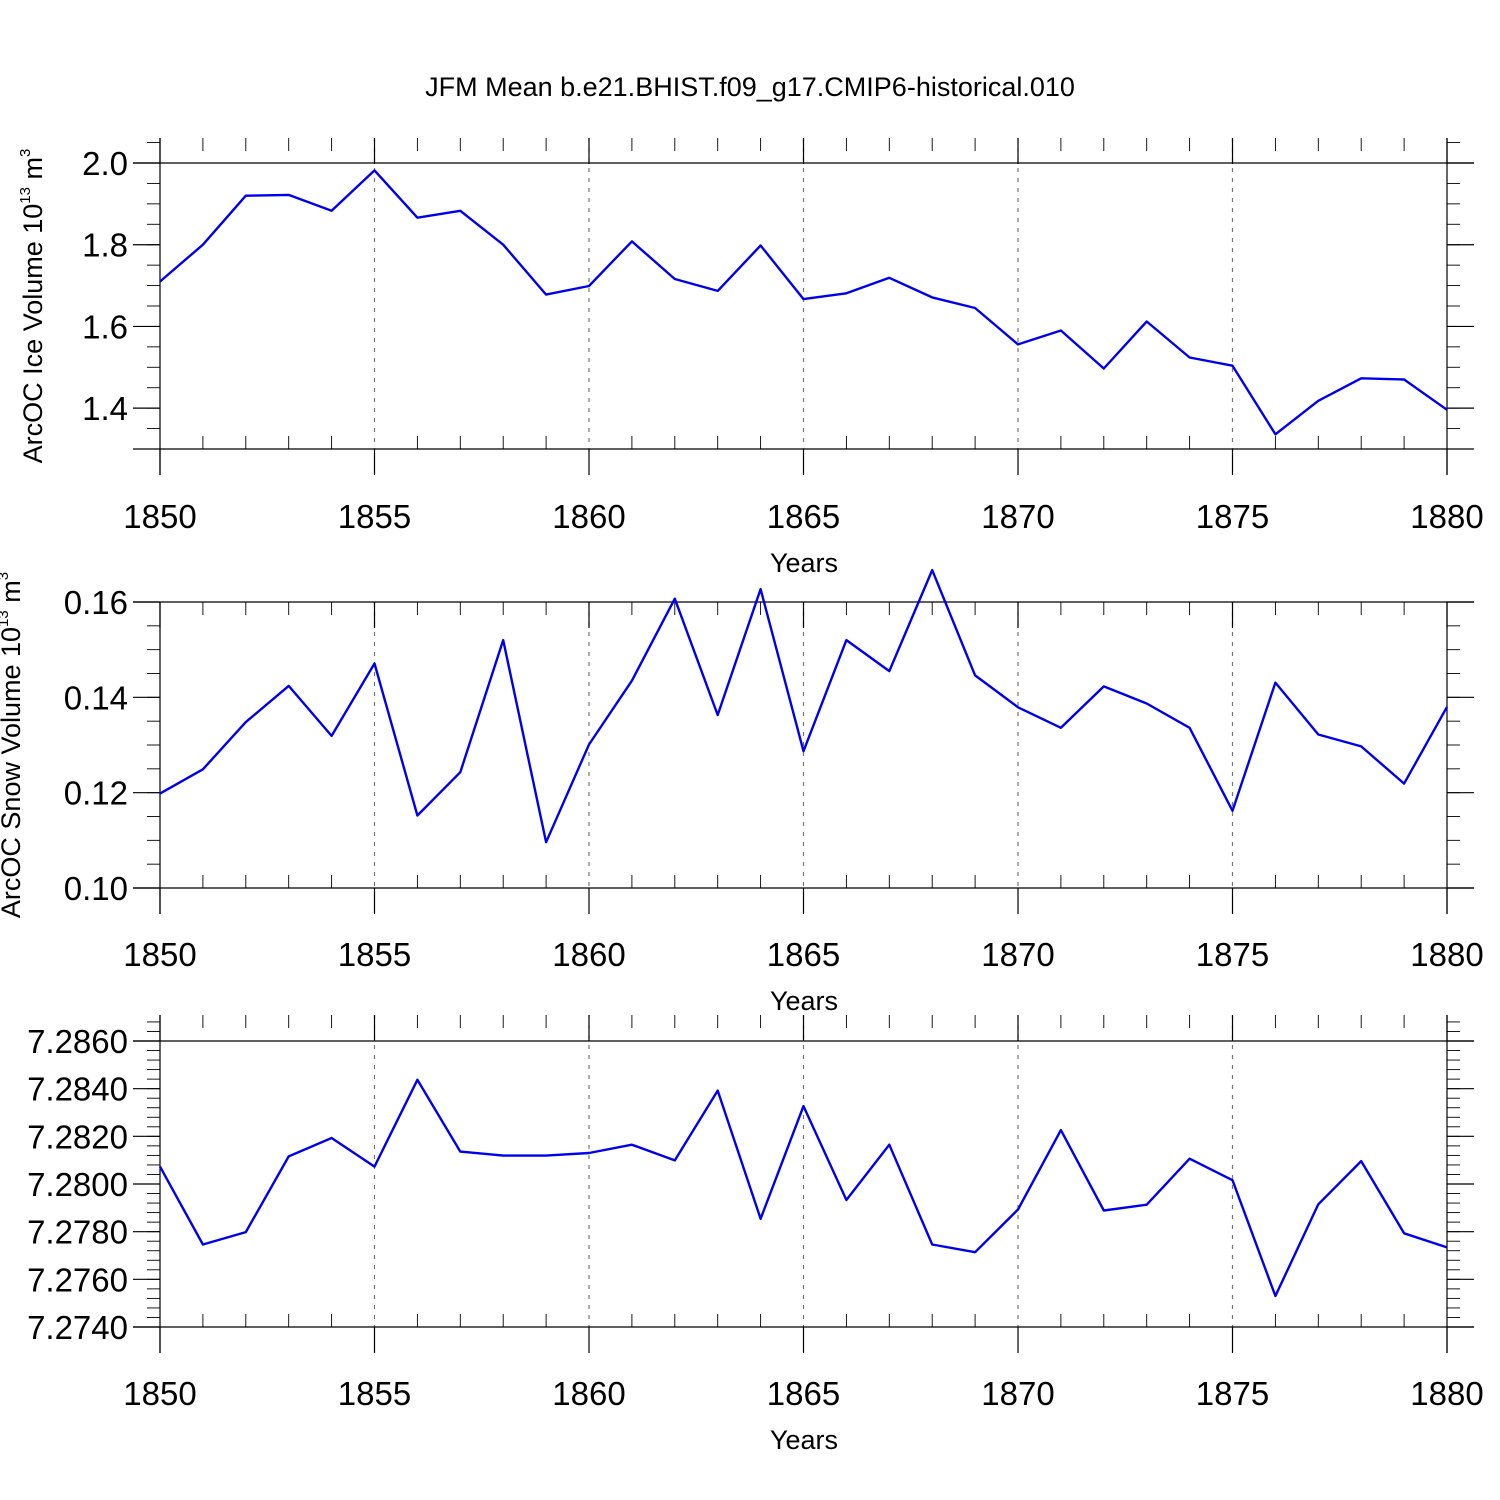 This screenshot has height=1500, width=1500. Describe the element at coordinates (77, 1327) in the screenshot. I see `y-tick-label-0: 7.2740` at that location.